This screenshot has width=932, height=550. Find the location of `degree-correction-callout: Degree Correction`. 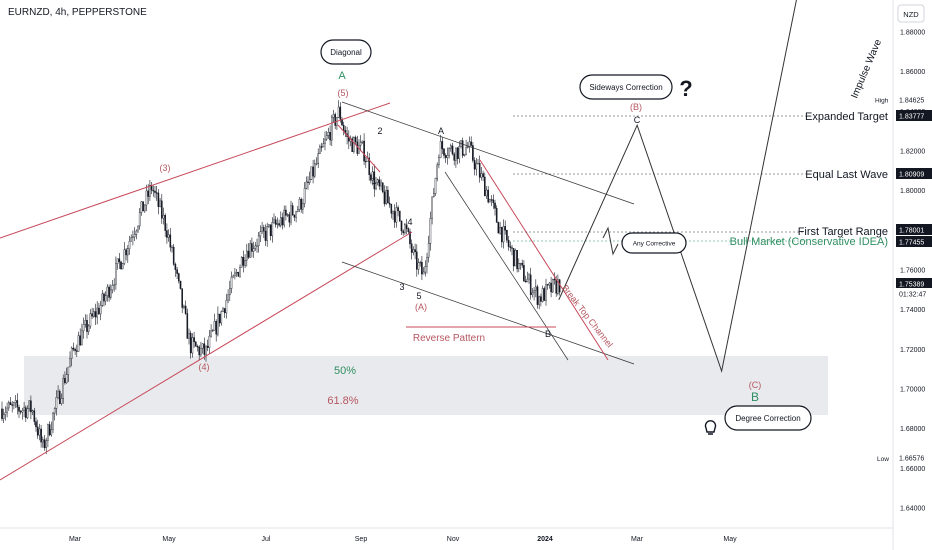

degree-correction-callout: Degree Correction is located at coordinates (767, 418).